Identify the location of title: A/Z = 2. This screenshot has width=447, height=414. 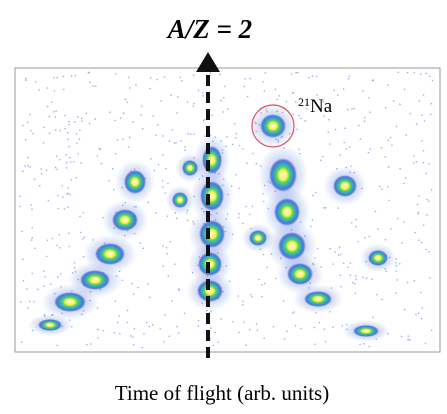
(209, 29).